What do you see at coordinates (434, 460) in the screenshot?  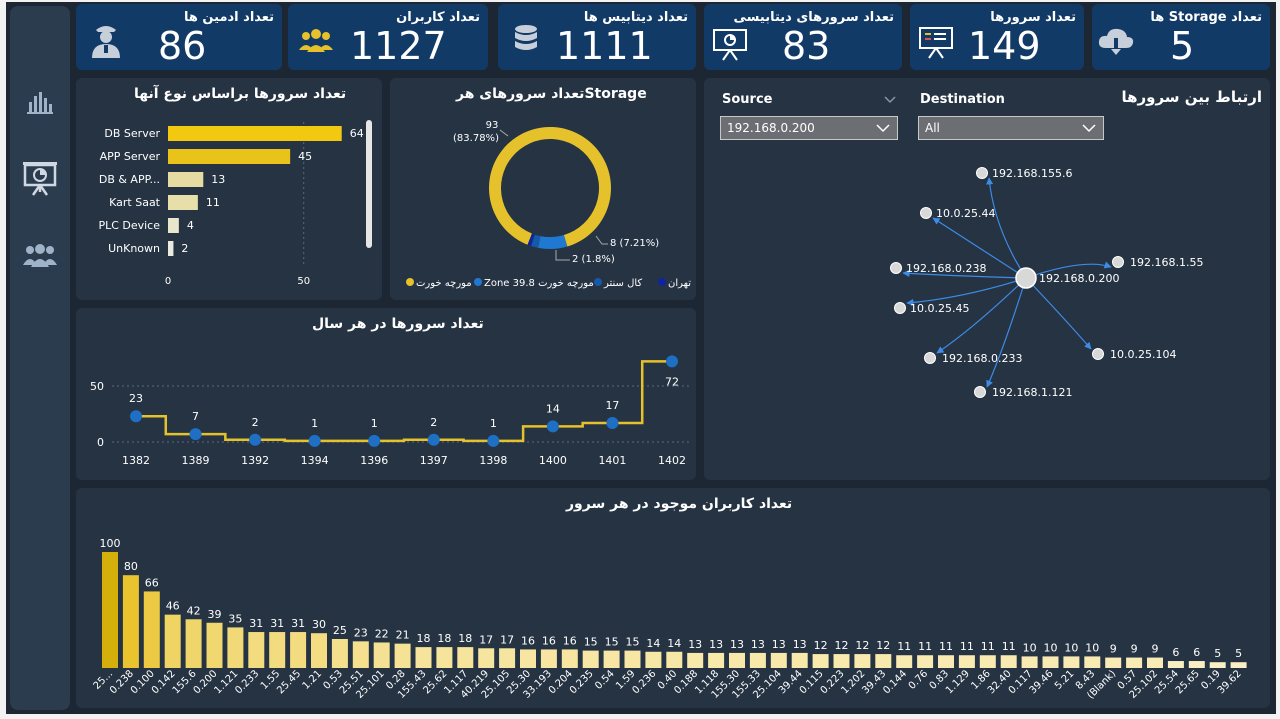 I see `tick-label: 1397` at bounding box center [434, 460].